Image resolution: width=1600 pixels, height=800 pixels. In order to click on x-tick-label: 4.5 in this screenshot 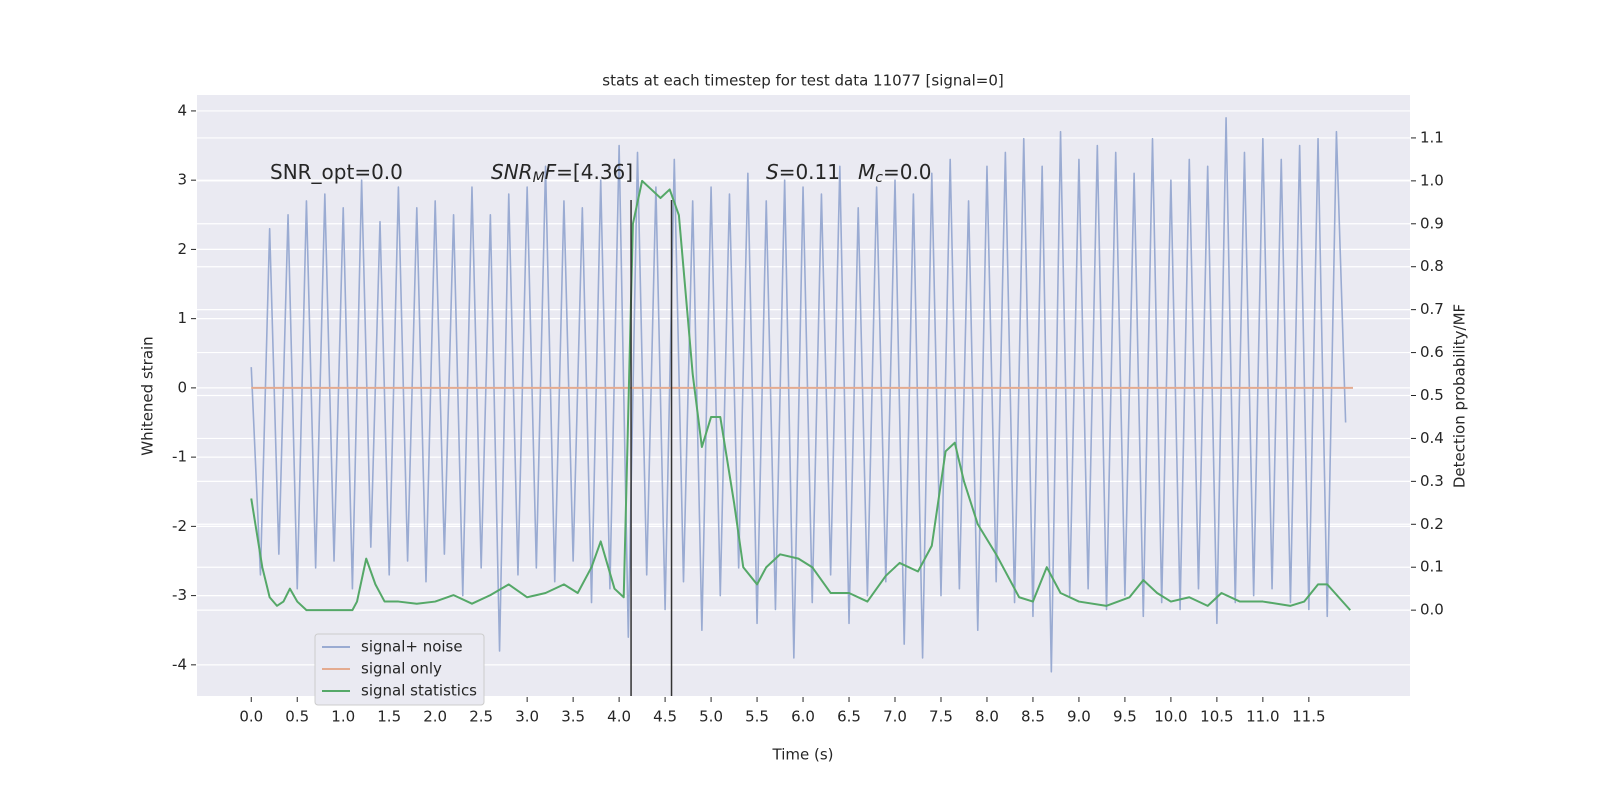, I will do `click(665, 717)`.